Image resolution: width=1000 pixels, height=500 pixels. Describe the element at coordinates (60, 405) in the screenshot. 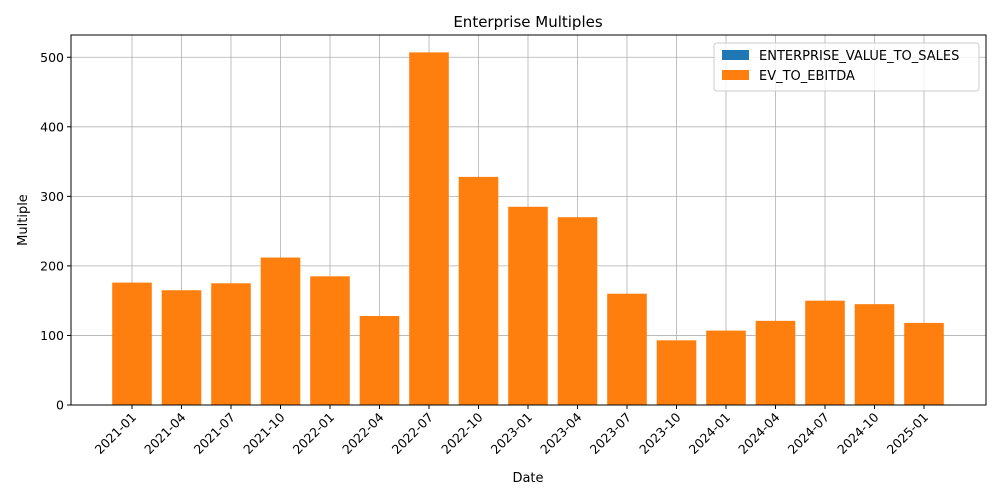

I see `y-tick-label-0: 0` at that location.